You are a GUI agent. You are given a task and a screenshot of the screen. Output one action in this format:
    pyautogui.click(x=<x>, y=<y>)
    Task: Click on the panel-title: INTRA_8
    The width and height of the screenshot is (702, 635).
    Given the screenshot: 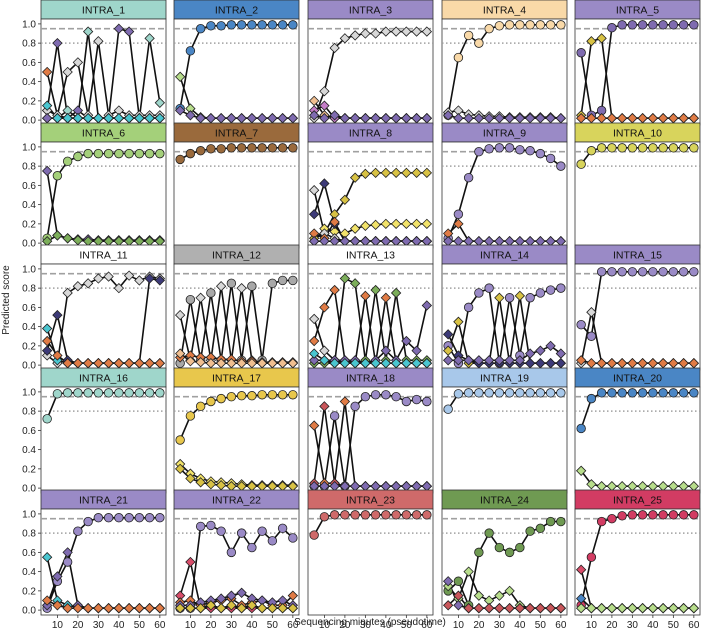 What is the action you would take?
    pyautogui.click(x=370, y=134)
    